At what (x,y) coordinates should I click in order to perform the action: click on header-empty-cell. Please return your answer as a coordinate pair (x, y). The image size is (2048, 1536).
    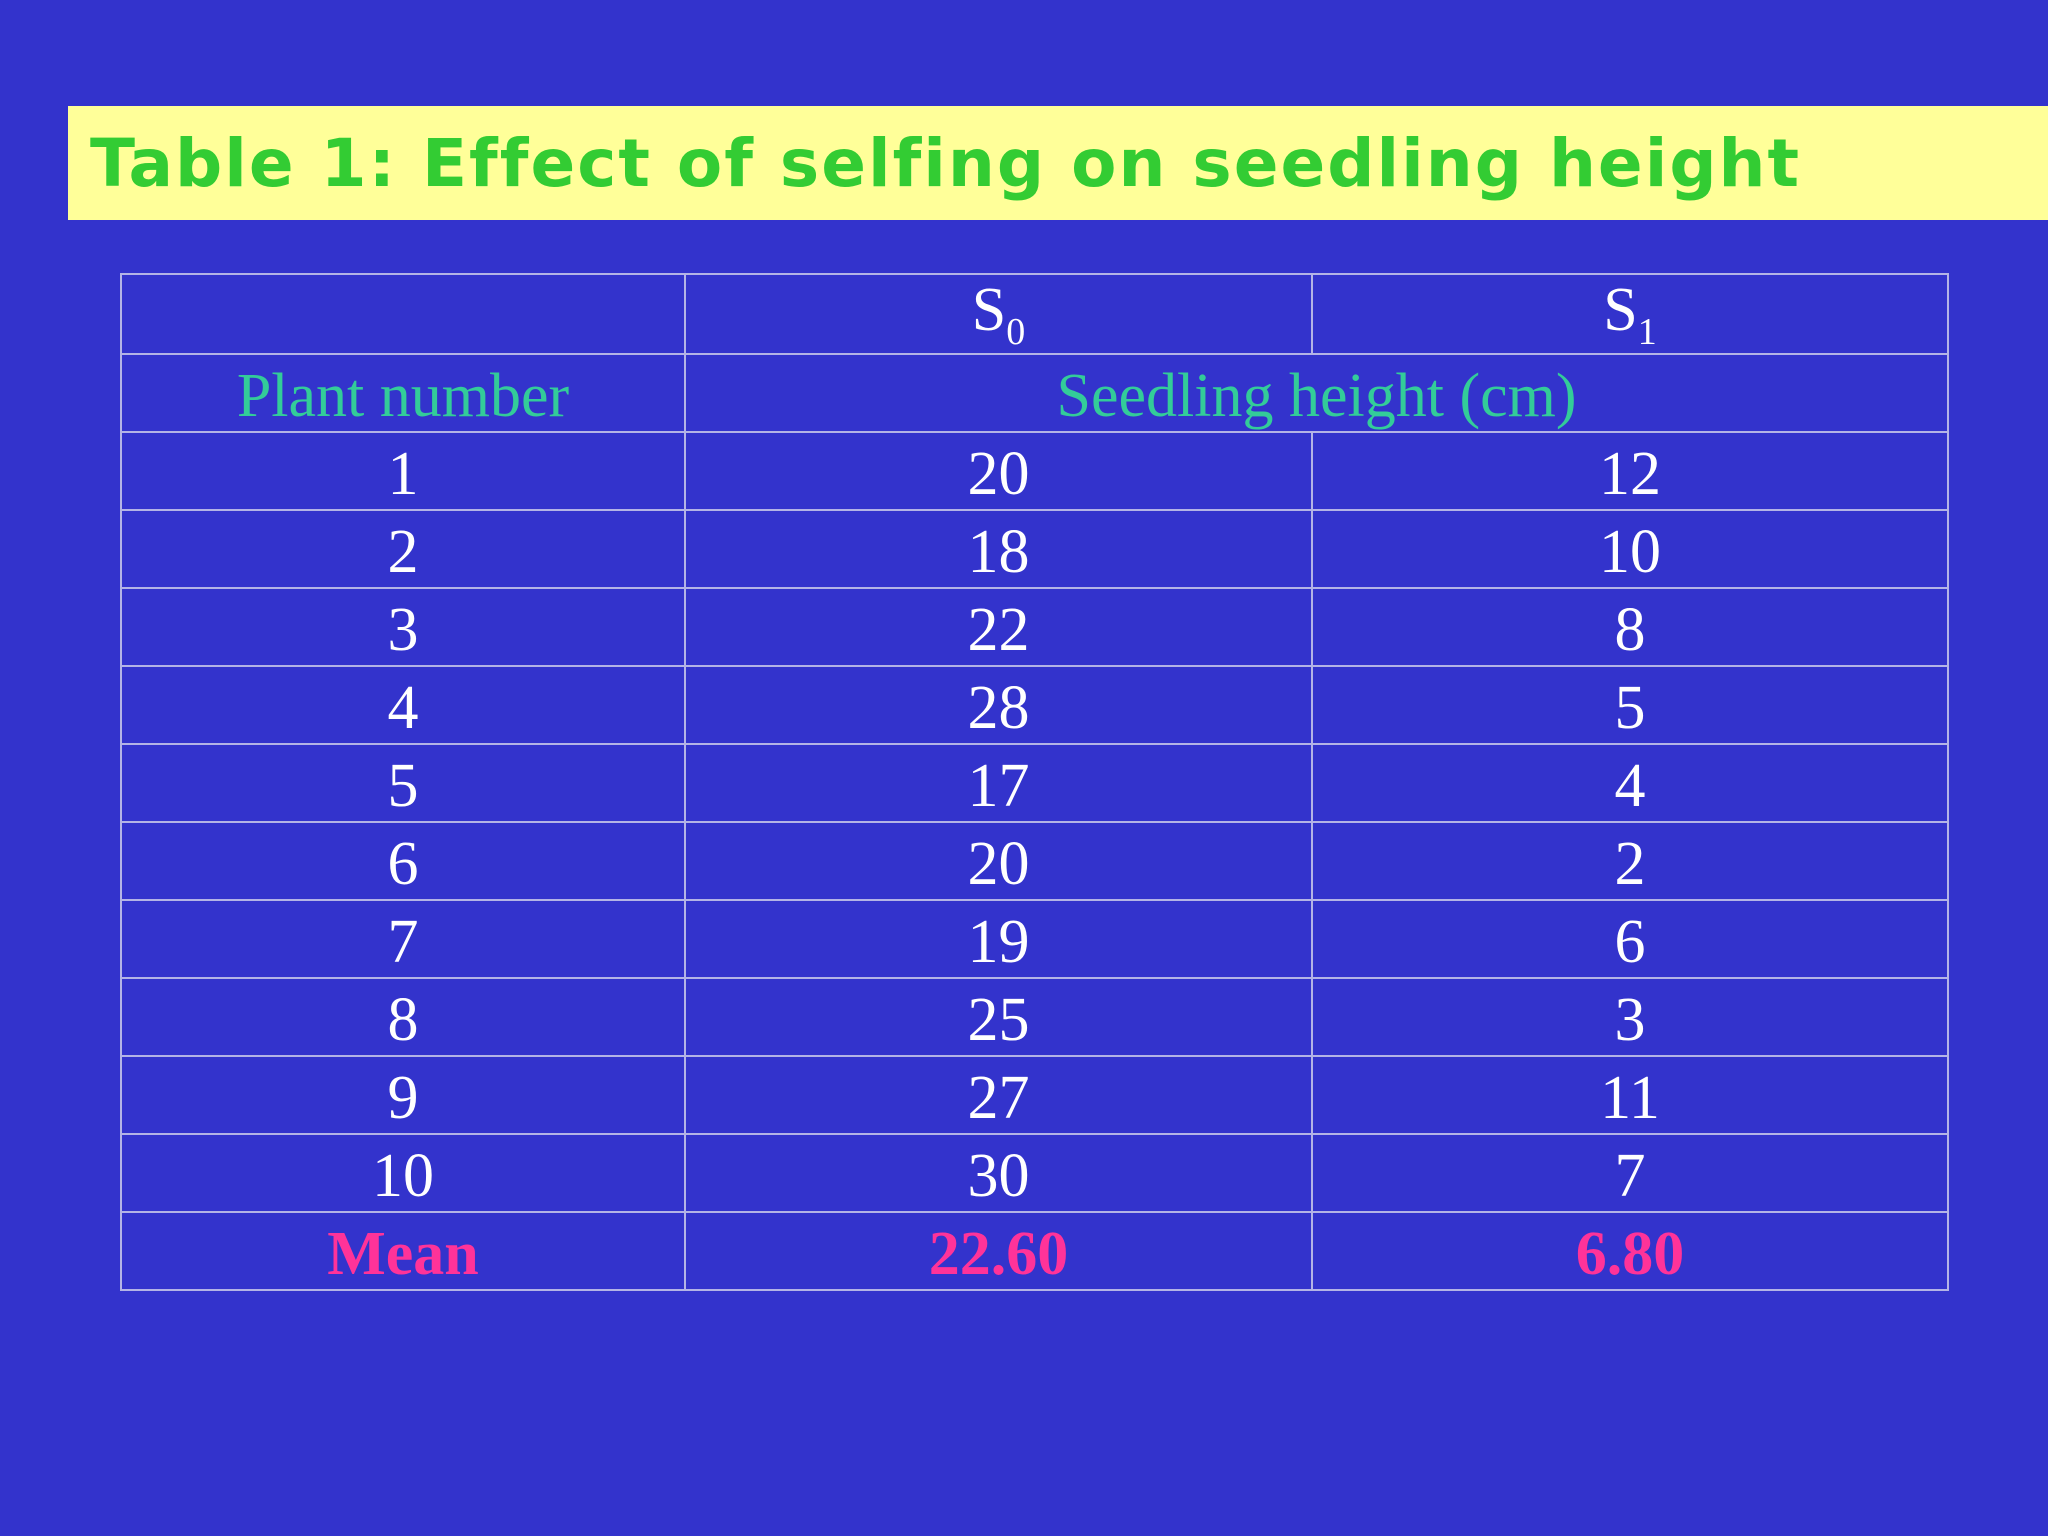
    Looking at the image, I should click on (403, 314).